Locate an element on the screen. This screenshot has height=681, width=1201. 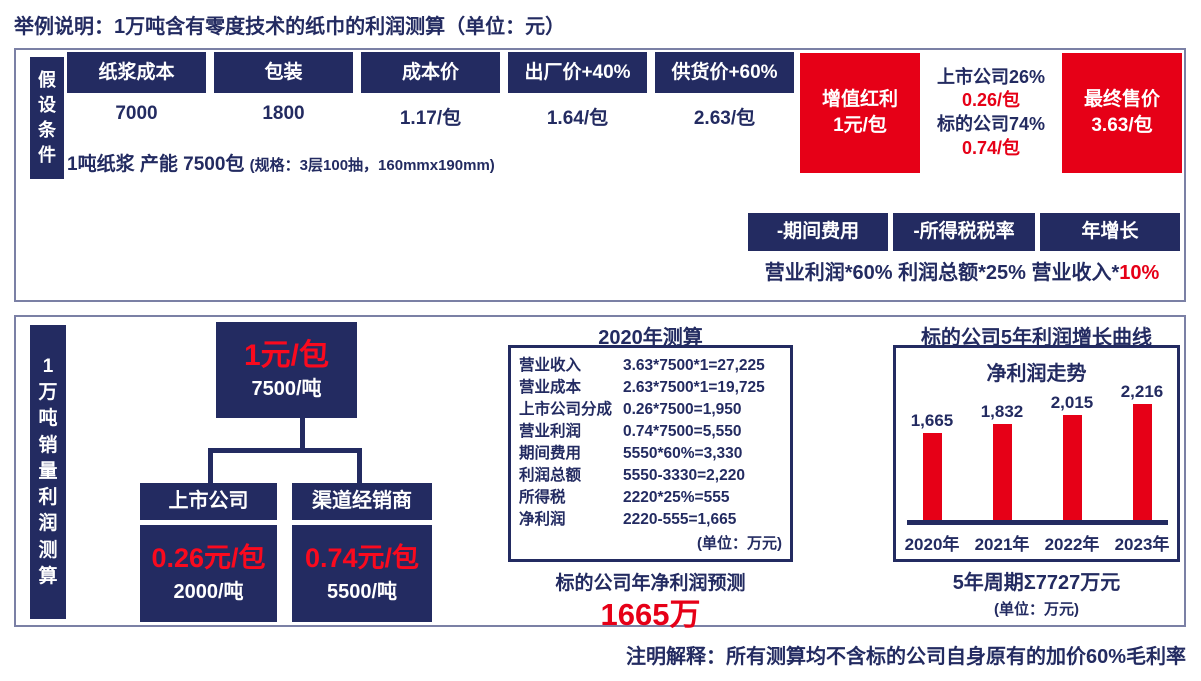
deduction-formula: 营业利润*60% is located at coordinates (831, 273).